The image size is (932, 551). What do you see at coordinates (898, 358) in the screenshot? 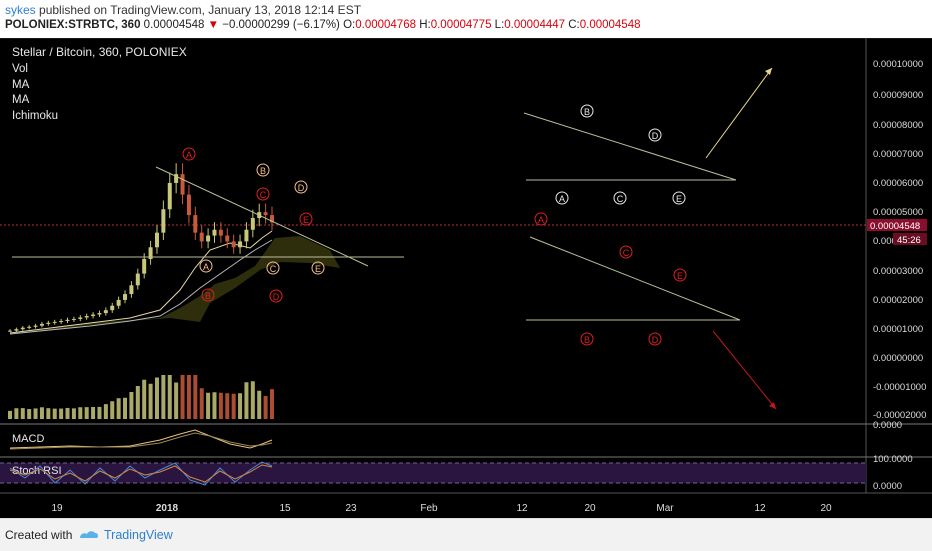
I see `price-tick: 0.00000000` at bounding box center [898, 358].